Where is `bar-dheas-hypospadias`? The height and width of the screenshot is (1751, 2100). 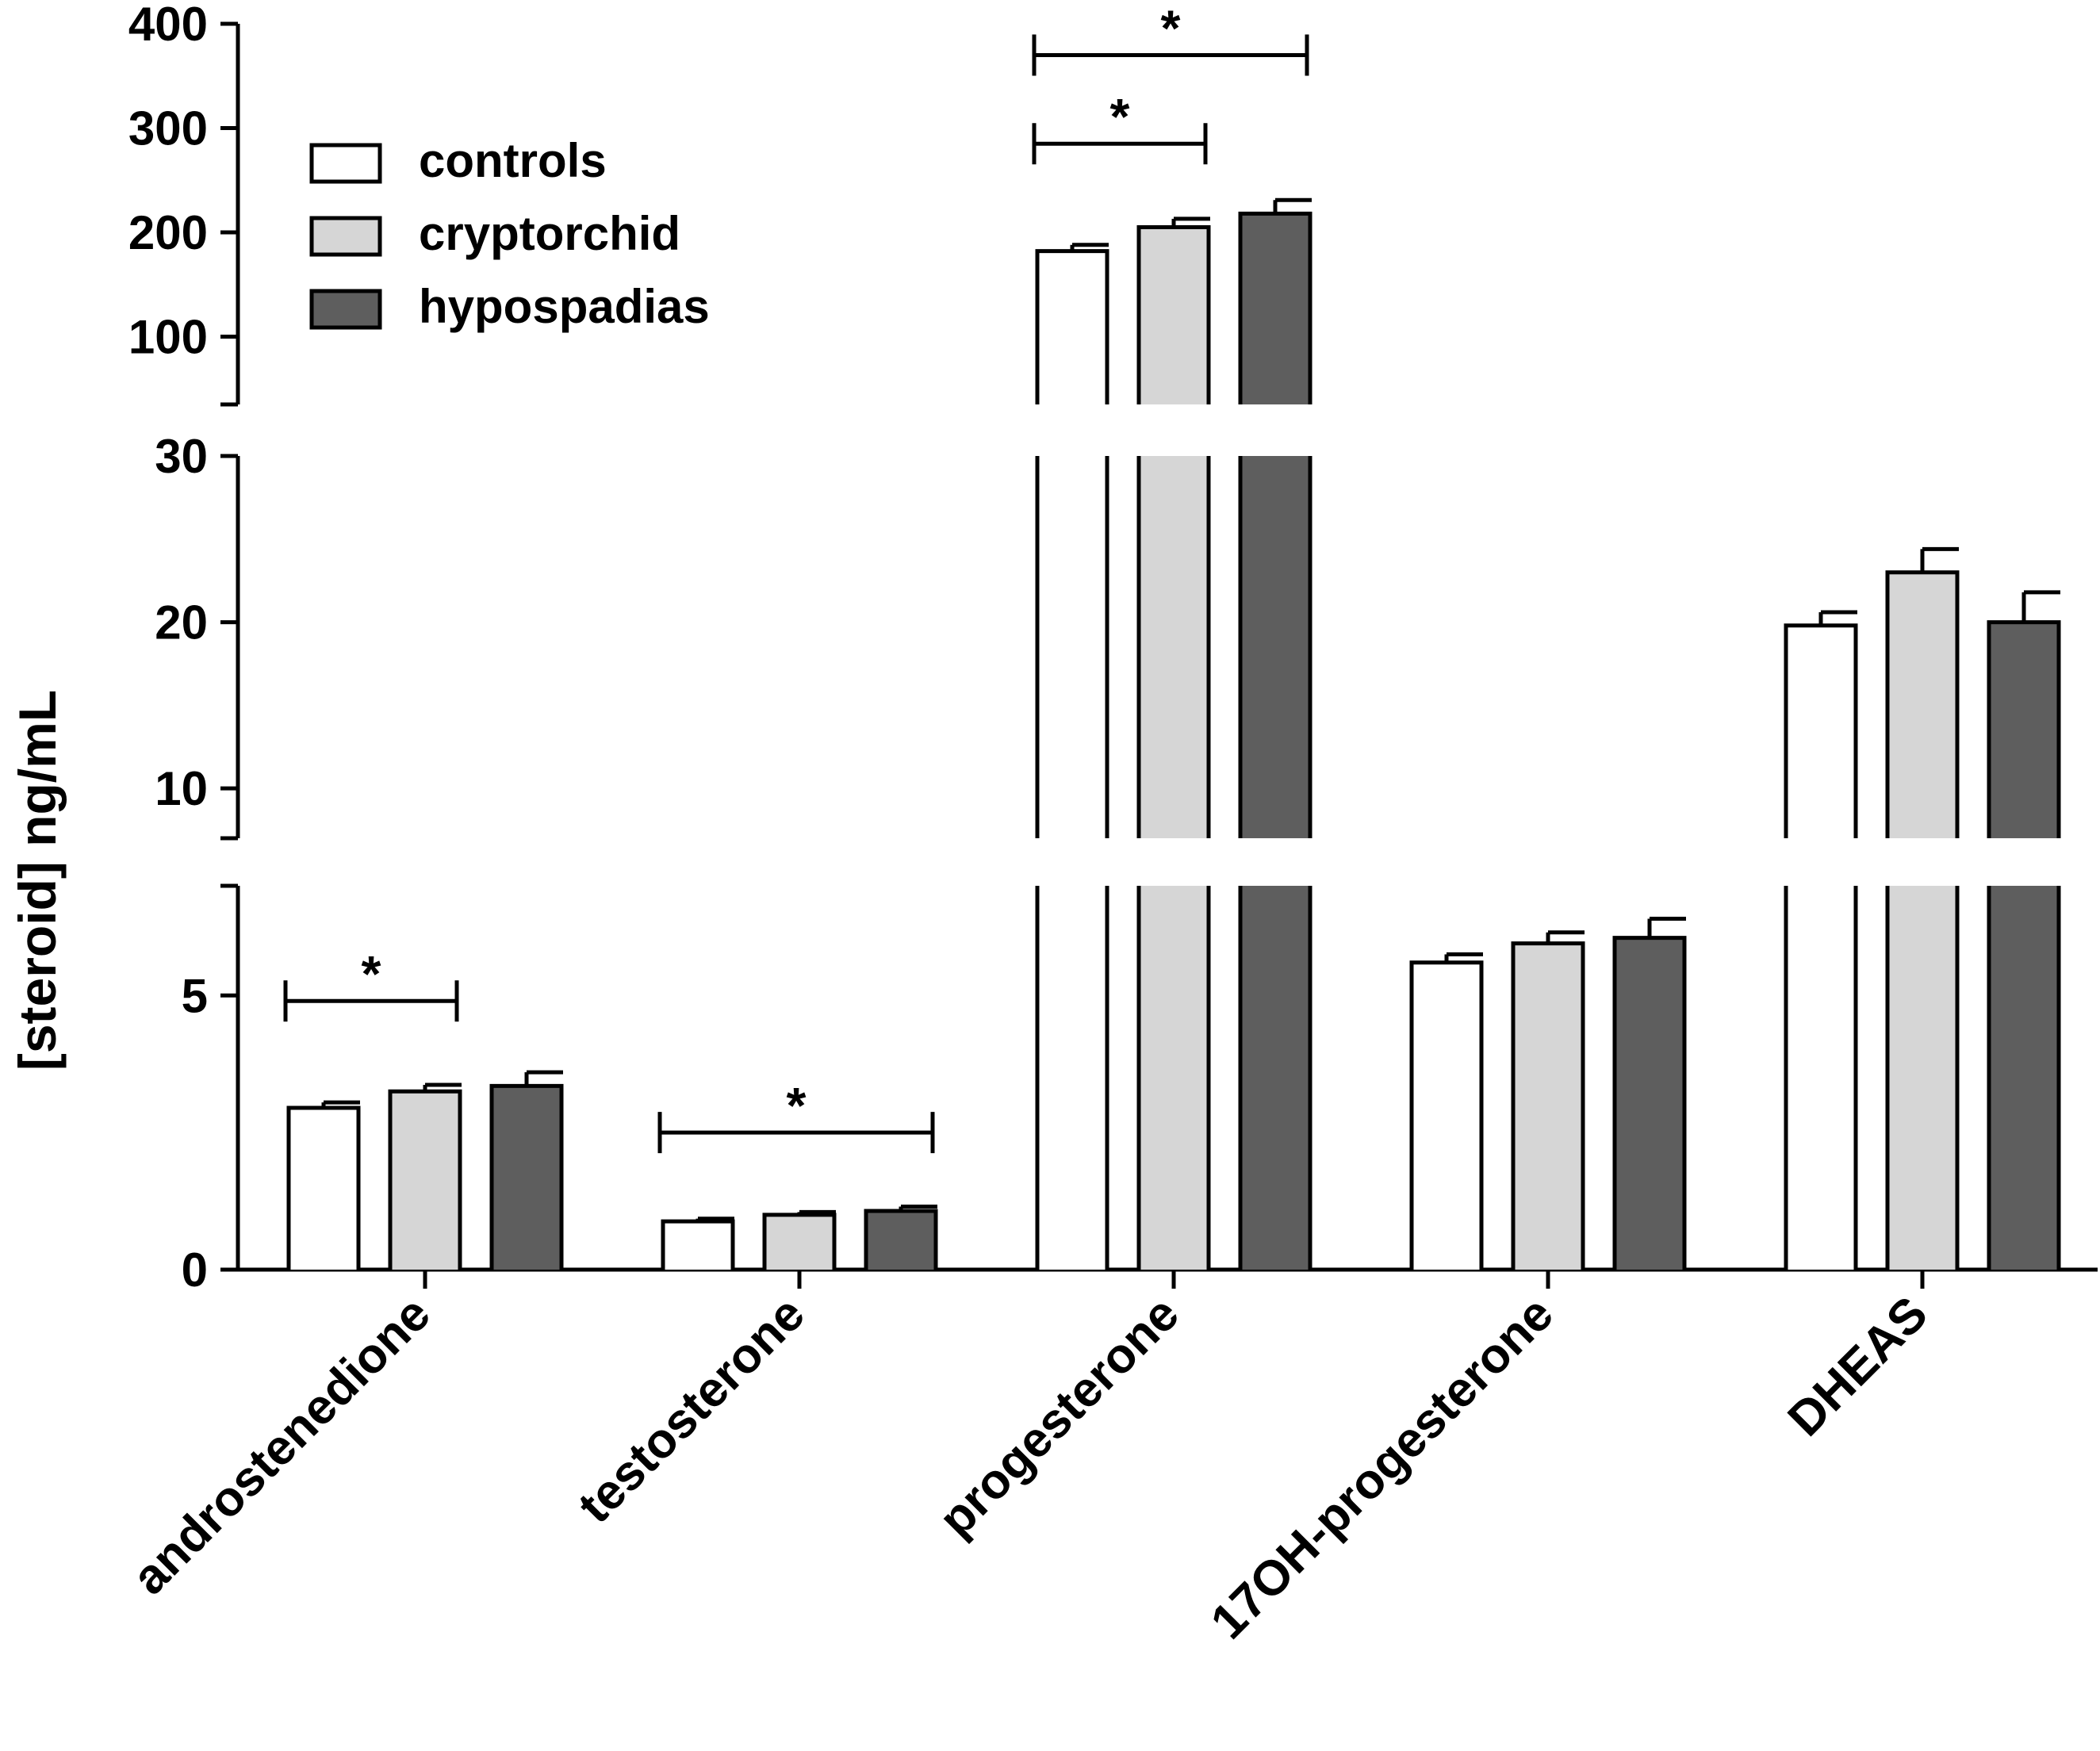
bar-dheas-hypospadias is located at coordinates (2024, 930).